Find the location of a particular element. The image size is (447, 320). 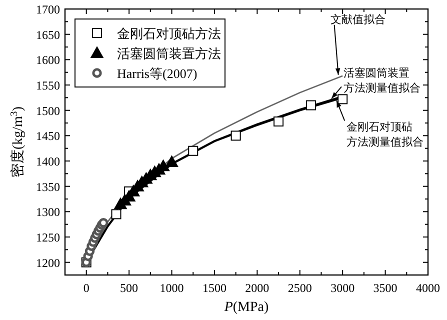

annotation: 文献值拟合 is located at coordinates (358, 19).